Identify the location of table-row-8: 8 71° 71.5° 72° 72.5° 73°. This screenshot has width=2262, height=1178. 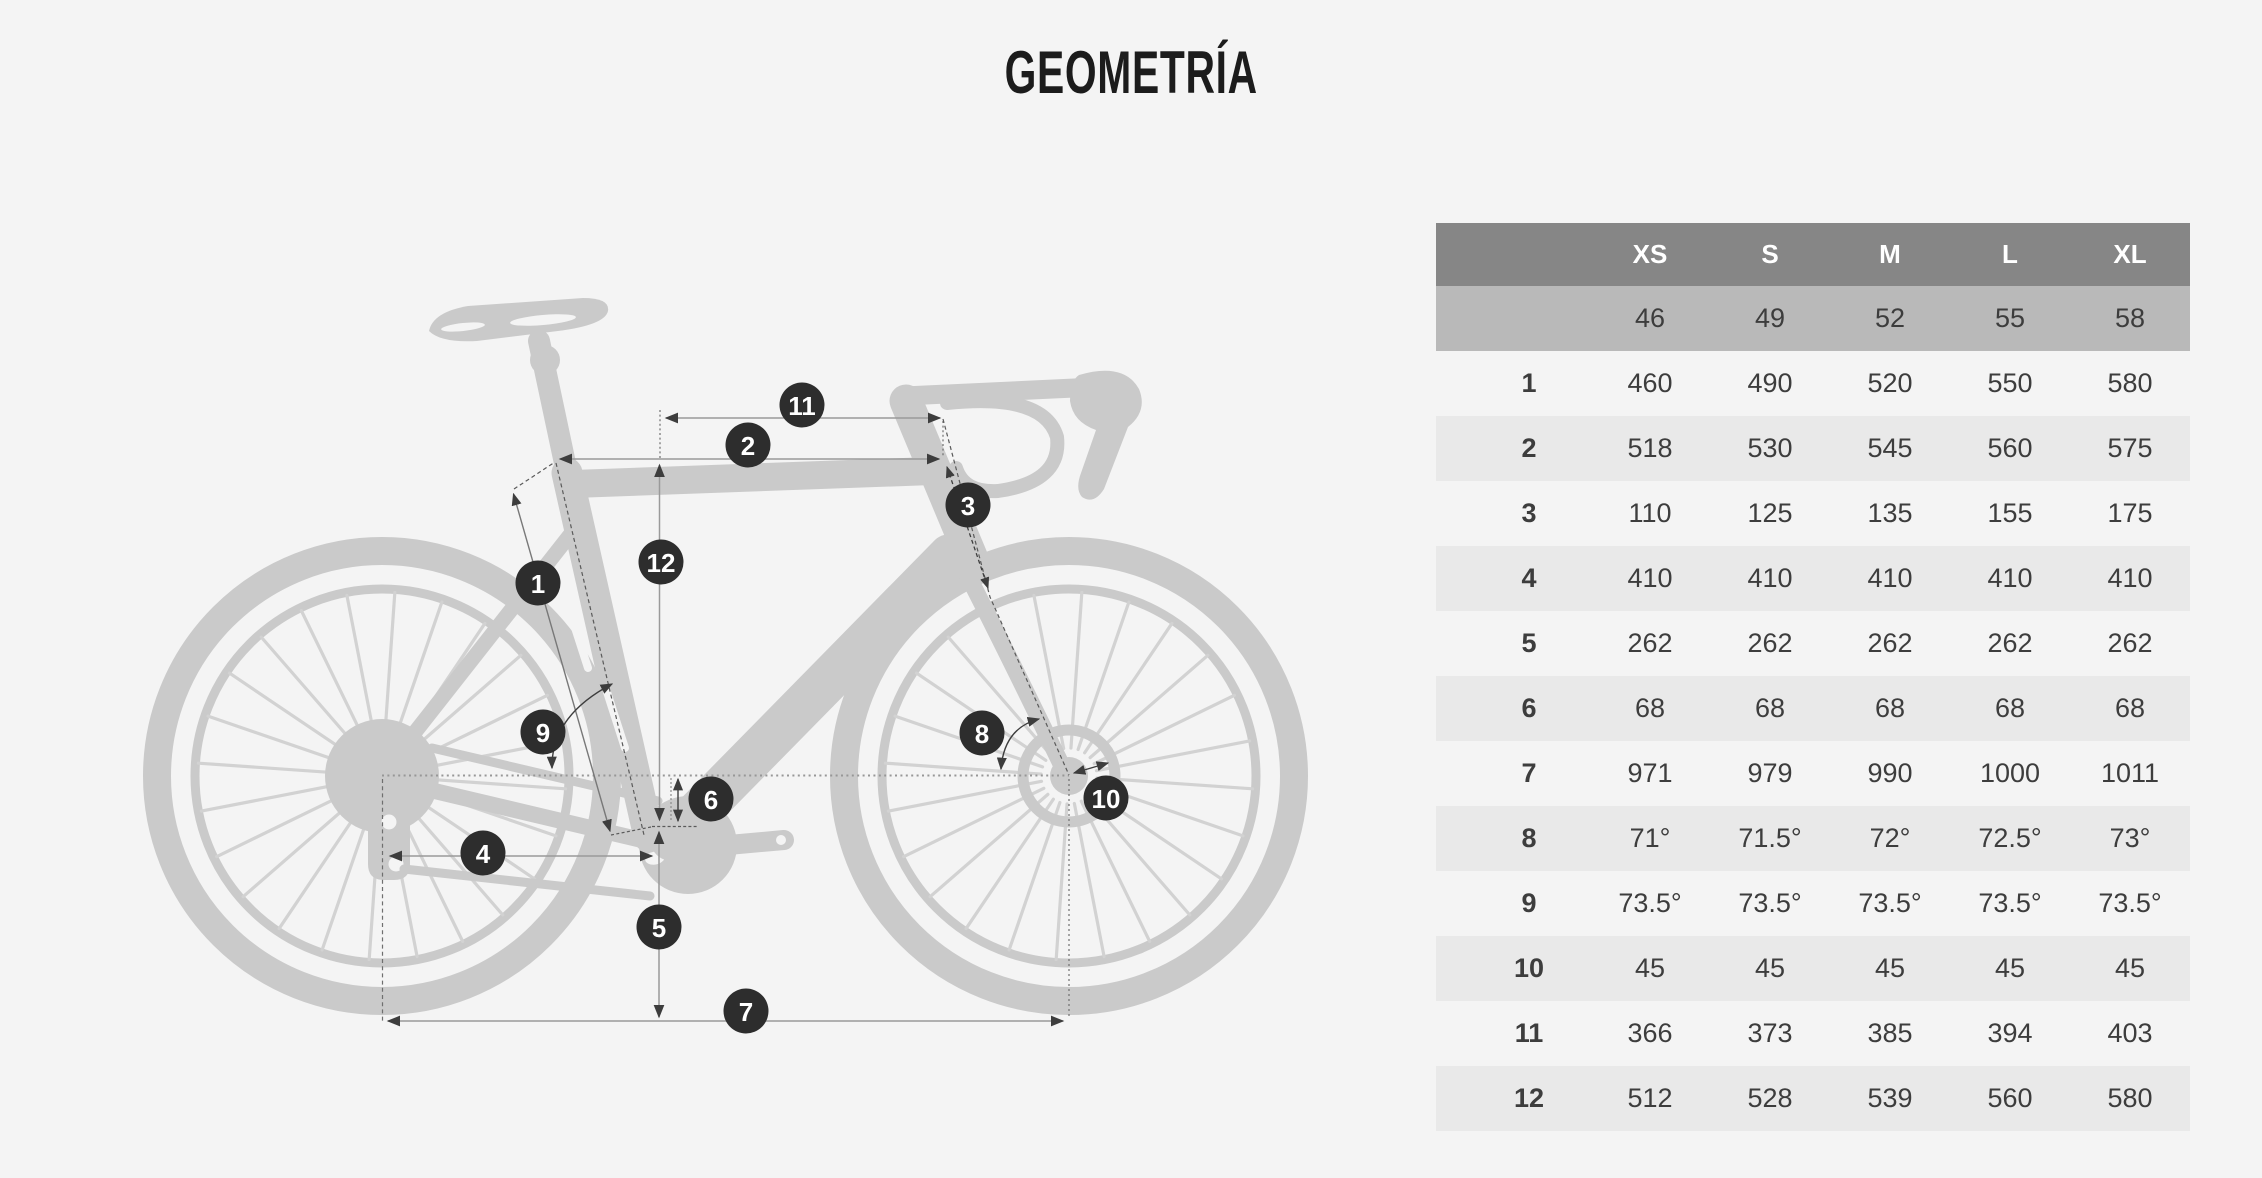
(1813, 838).